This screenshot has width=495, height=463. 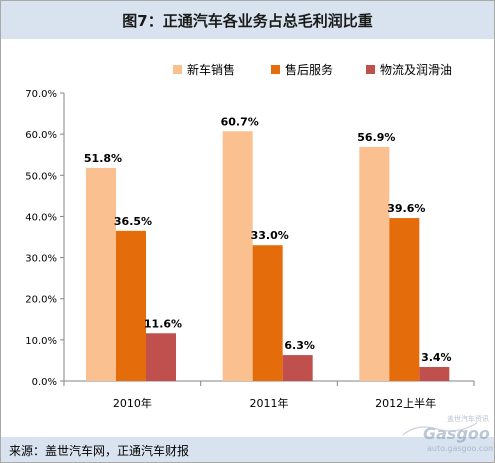 I want to click on gasgoo-logo-icon: 盖世汽车资讯 Gasgoo auto.gasgoo.com, so click(x=447, y=433).